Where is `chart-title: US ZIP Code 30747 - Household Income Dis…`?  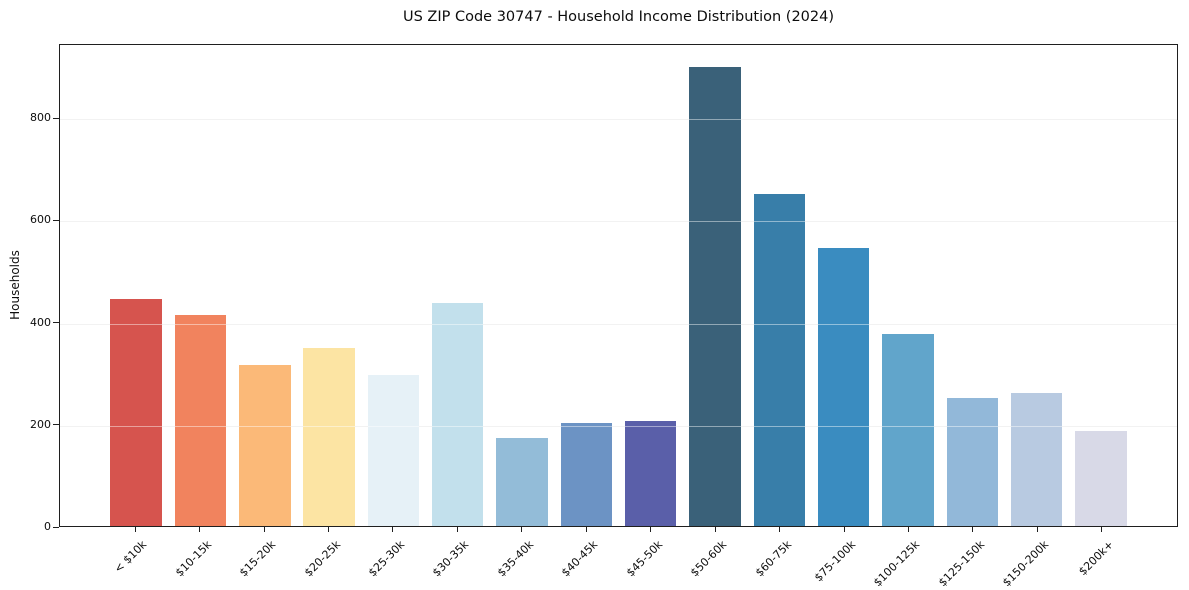 chart-title: US ZIP Code 30747 - Household Income Dis… is located at coordinates (618, 17).